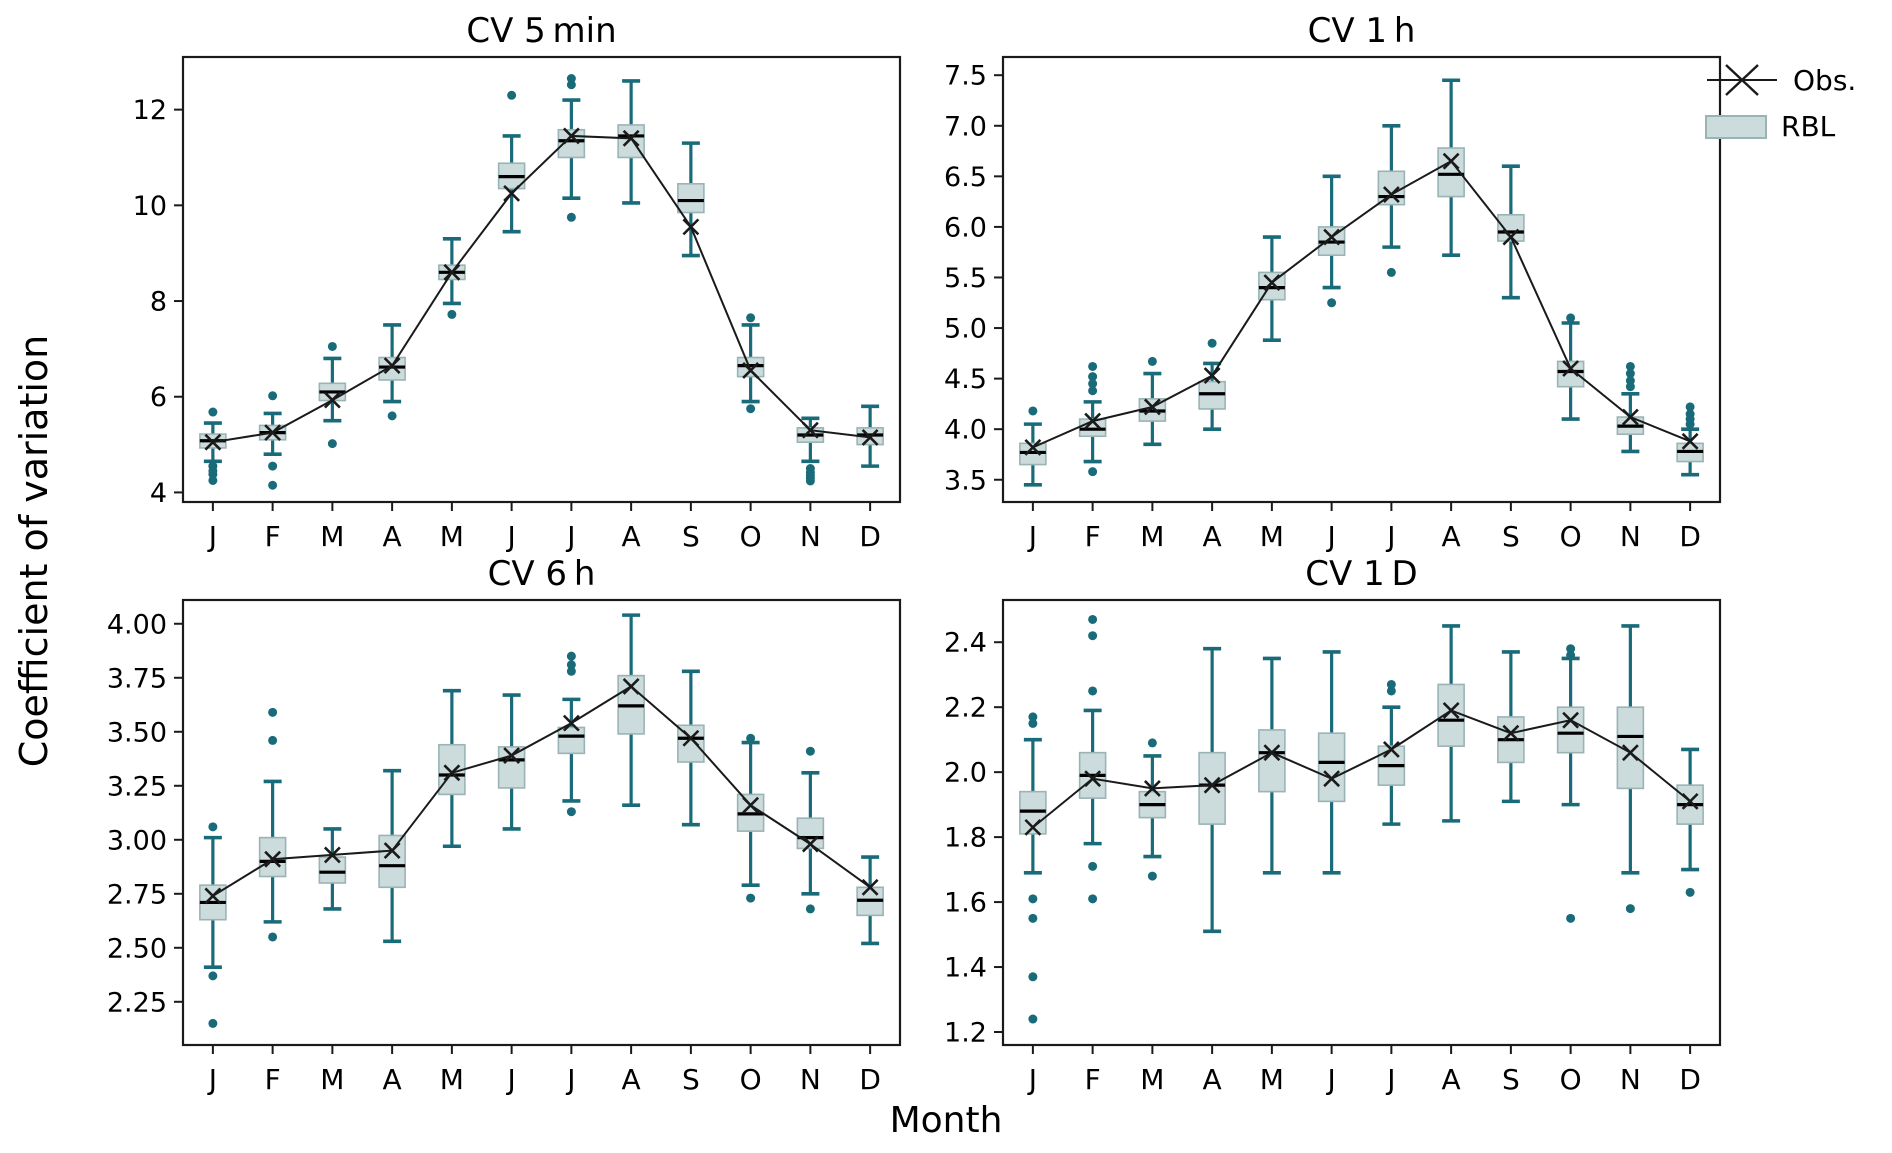 Image resolution: width=1892 pixels, height=1153 pixels. Describe the element at coordinates (150, 206) in the screenshot. I see `y-tick-label: 10` at that location.